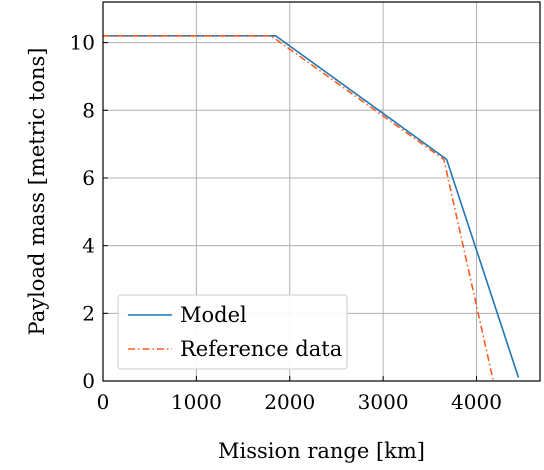 This screenshot has width=544, height=470. What do you see at coordinates (82, 43) in the screenshot?
I see `y-tick-label: 10` at bounding box center [82, 43].